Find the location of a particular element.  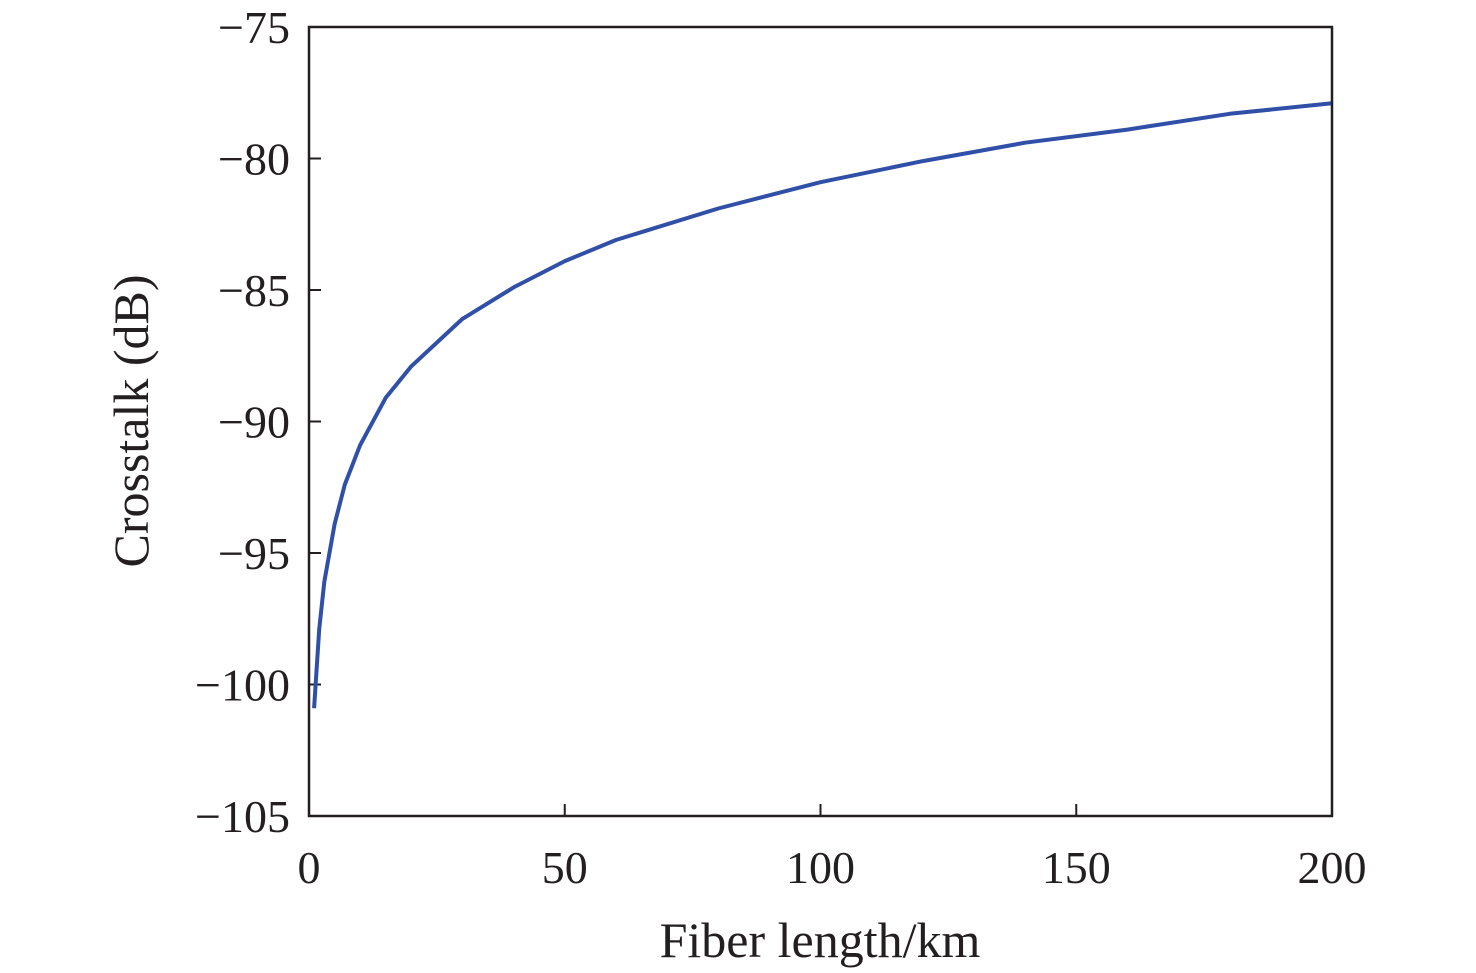

y-axis-label: Crosstalk (dB) is located at coordinates (131, 420).